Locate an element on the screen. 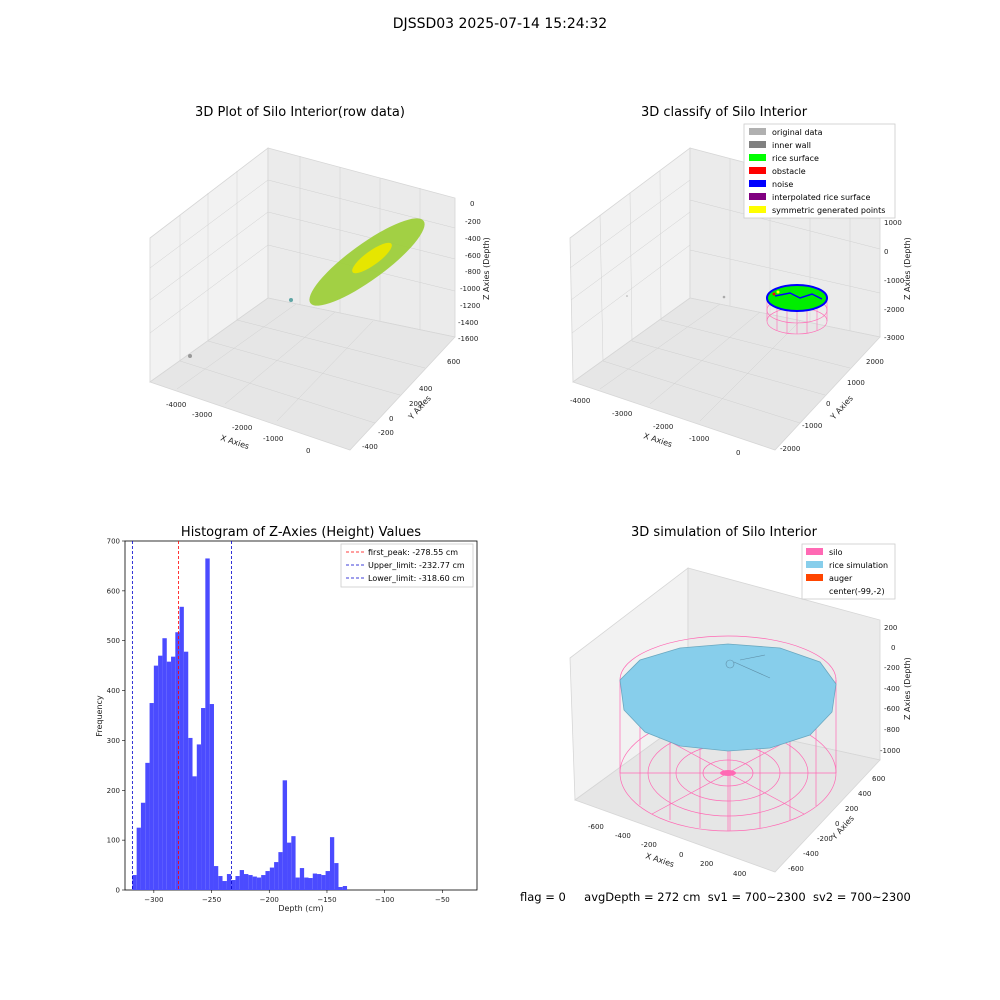 The width and height of the screenshot is (1000, 1000). y-tick: -600 is located at coordinates (796, 869).